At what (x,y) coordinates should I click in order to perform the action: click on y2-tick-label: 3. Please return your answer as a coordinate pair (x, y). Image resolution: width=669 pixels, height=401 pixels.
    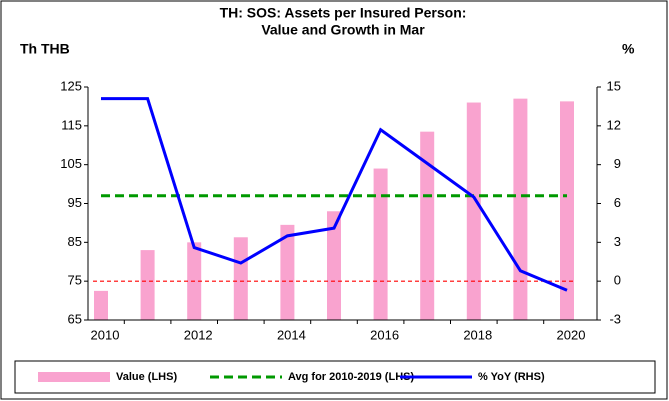
    Looking at the image, I should click on (617, 241).